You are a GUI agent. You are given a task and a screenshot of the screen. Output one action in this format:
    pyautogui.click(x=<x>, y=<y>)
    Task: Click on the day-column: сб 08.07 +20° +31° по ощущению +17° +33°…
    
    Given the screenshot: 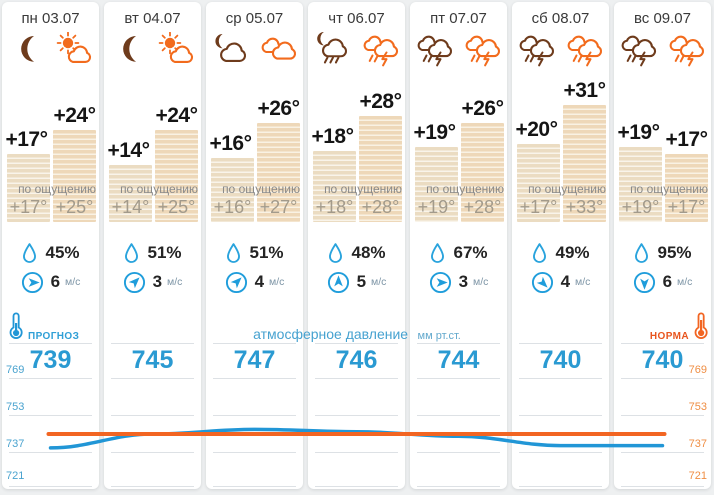 What is the action you would take?
    pyautogui.click(x=560, y=245)
    